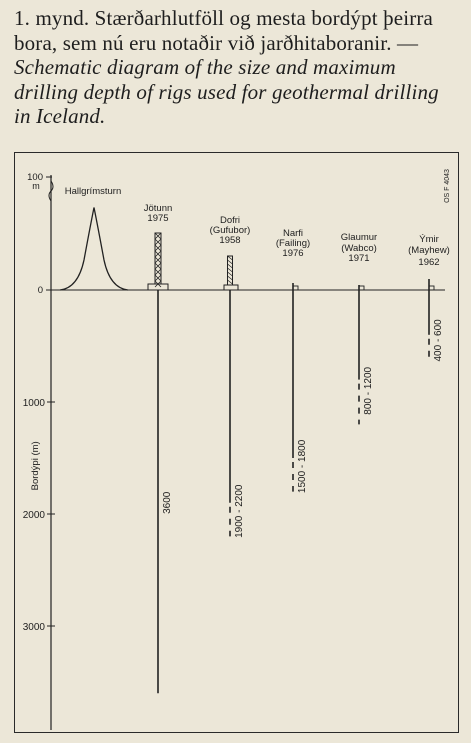 The image size is (471, 743). Describe the element at coordinates (359, 248) in the screenshot. I see `glaumur-label-line: (Wabco)` at that location.